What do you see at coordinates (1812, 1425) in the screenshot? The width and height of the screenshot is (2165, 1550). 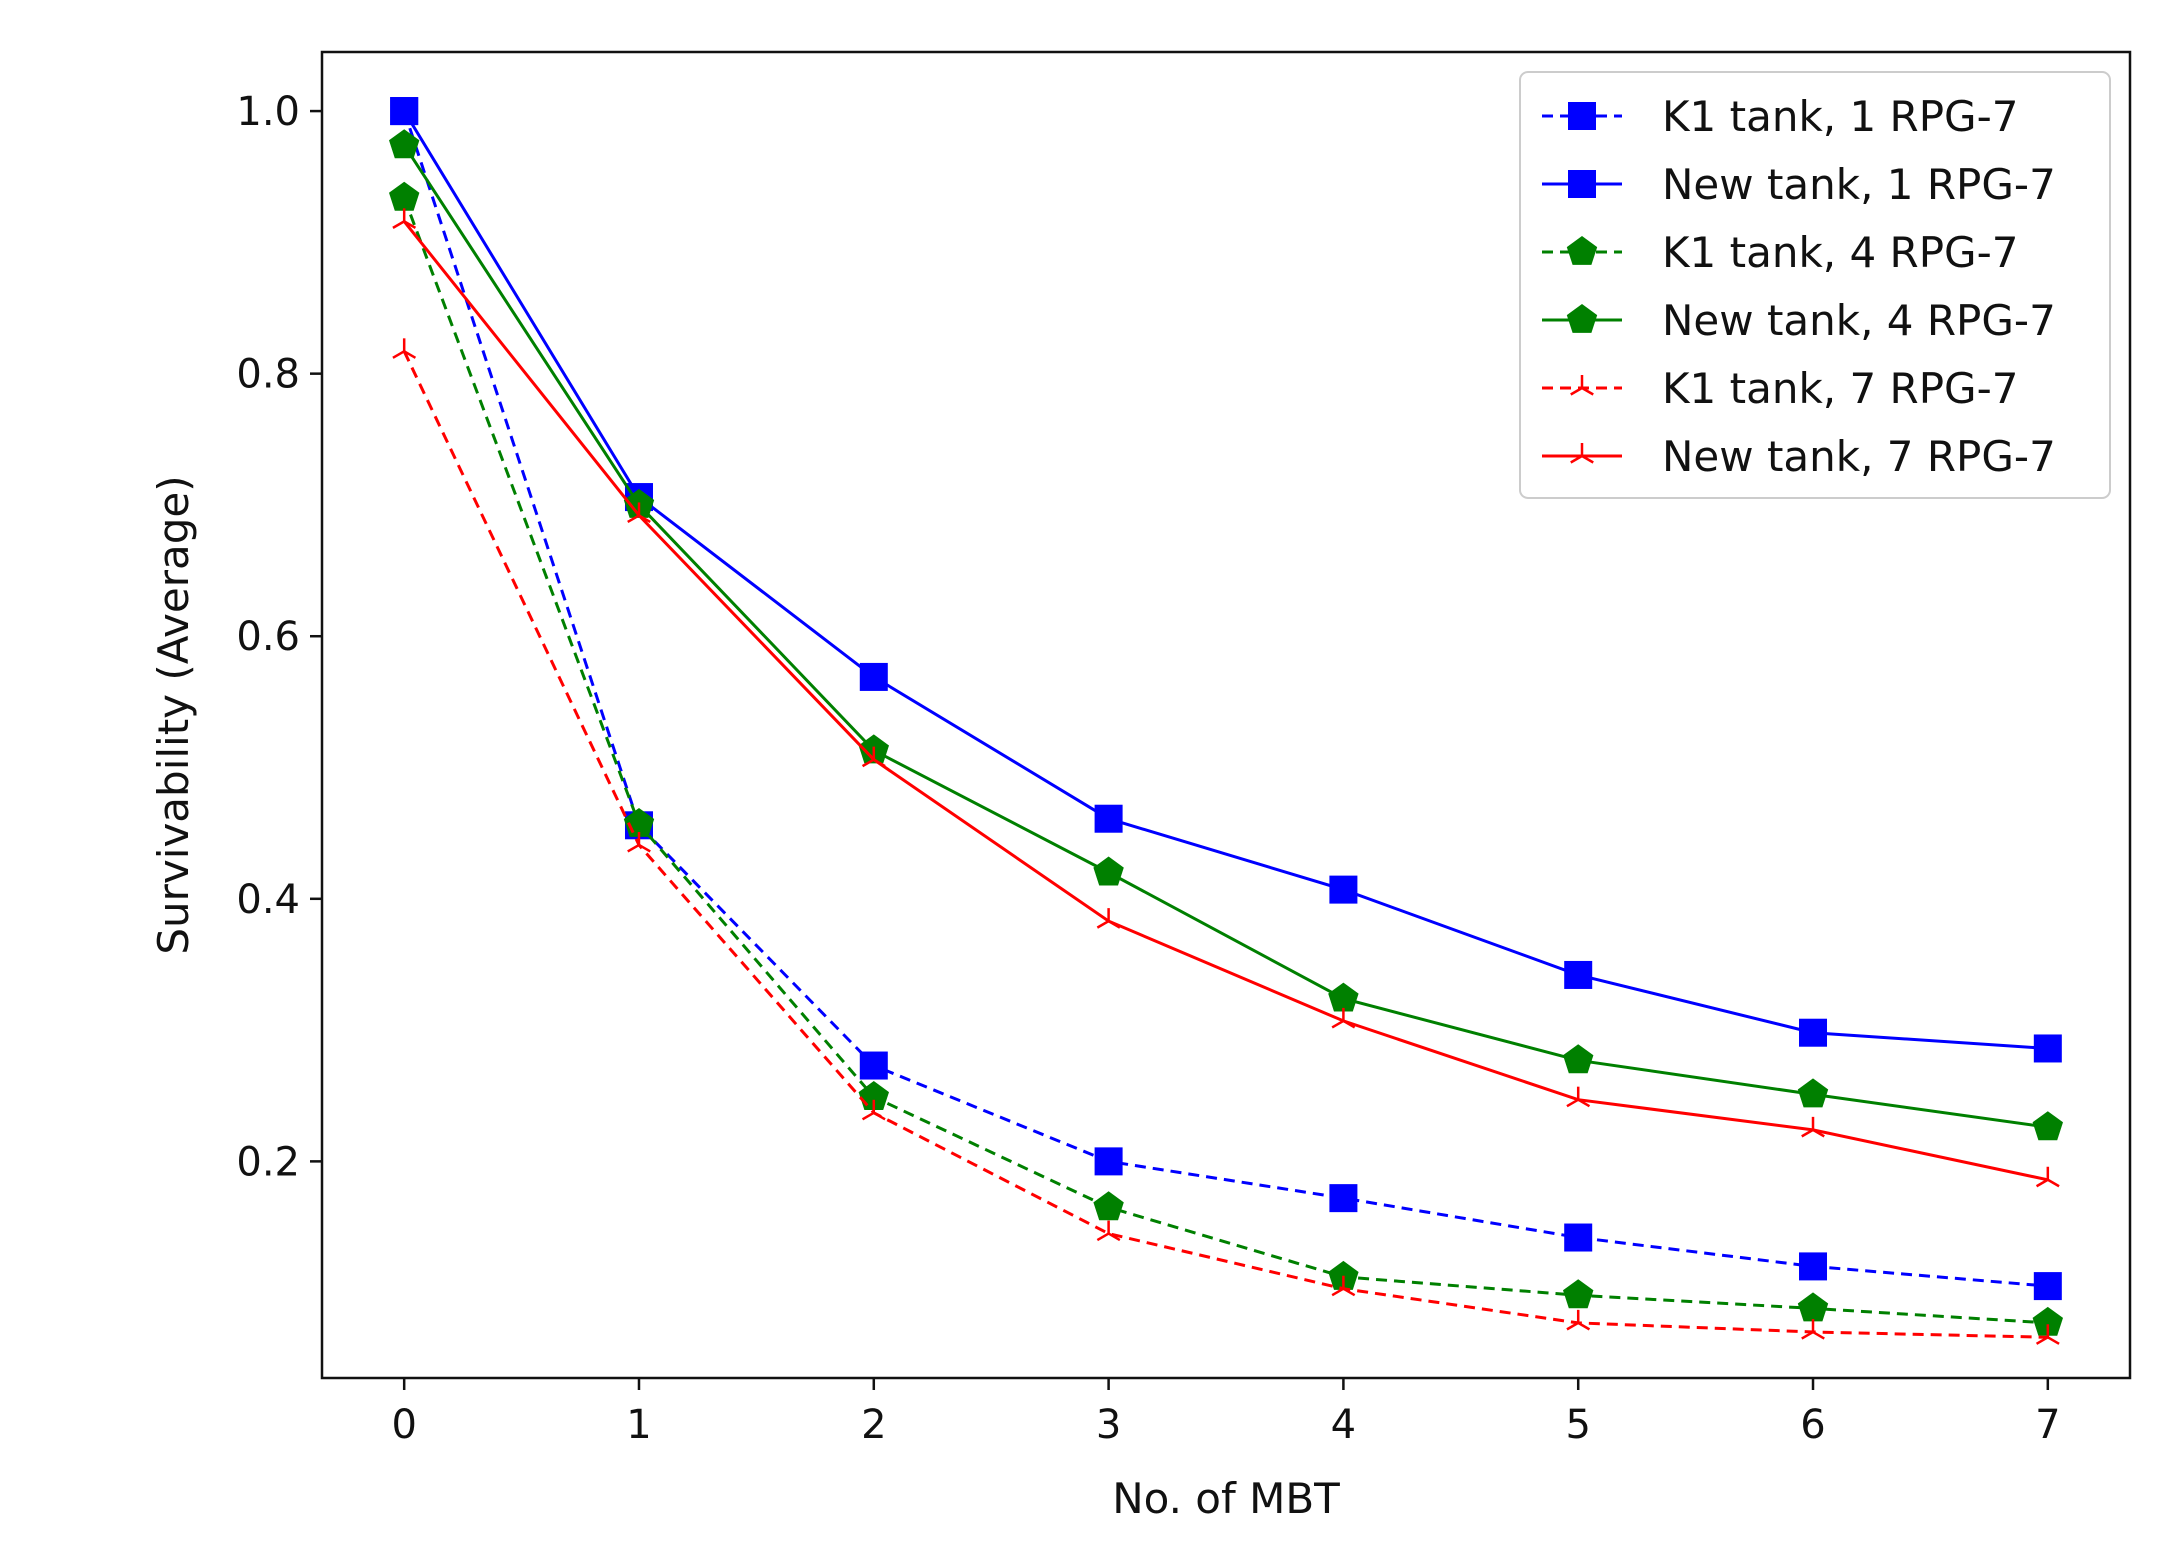 I see `x-tick-label: 6` at bounding box center [1812, 1425].